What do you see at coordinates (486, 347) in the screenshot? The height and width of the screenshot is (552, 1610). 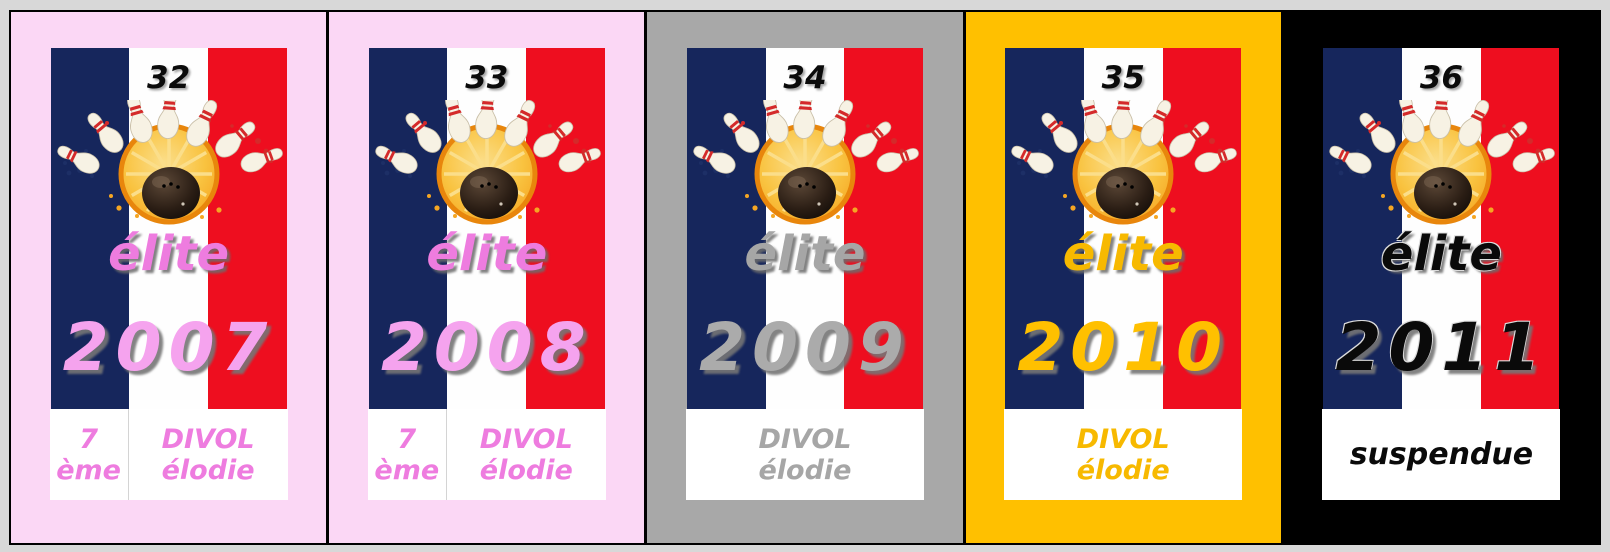 I see `year-label: 2008` at bounding box center [486, 347].